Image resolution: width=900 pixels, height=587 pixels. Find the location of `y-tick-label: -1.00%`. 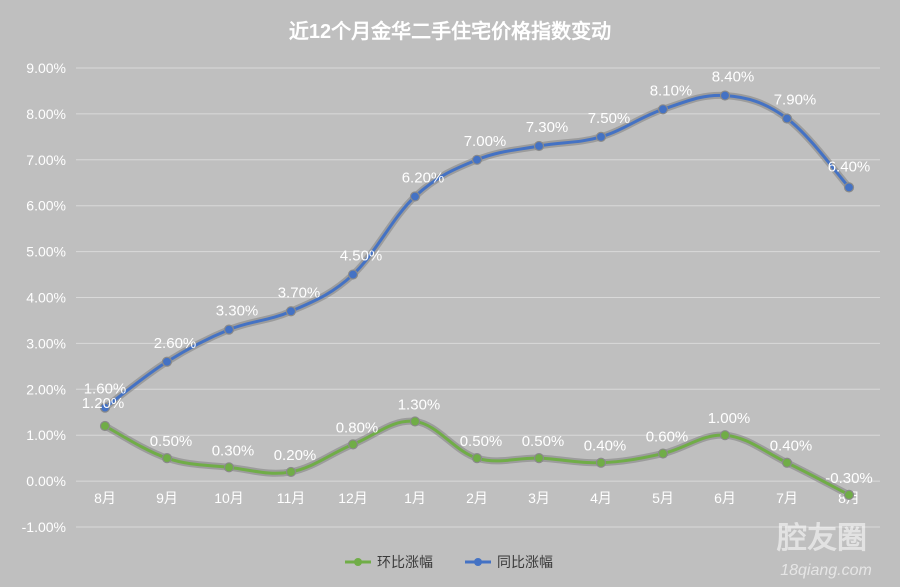

y-tick-label: -1.00% is located at coordinates (44, 527).